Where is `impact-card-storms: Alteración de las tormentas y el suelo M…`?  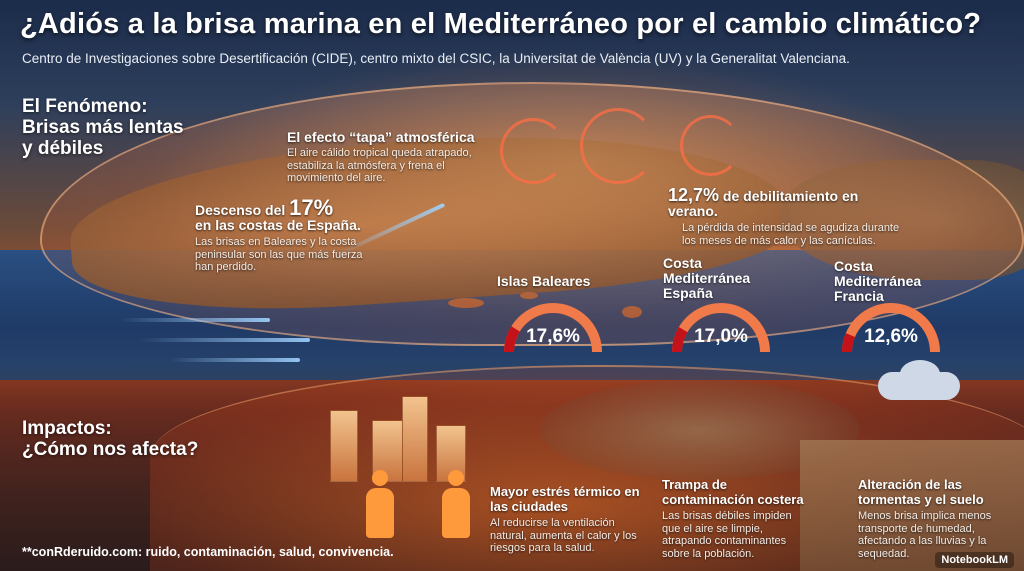 impact-card-storms: Alteración de las tormentas y el suelo M… is located at coordinates (937, 518).